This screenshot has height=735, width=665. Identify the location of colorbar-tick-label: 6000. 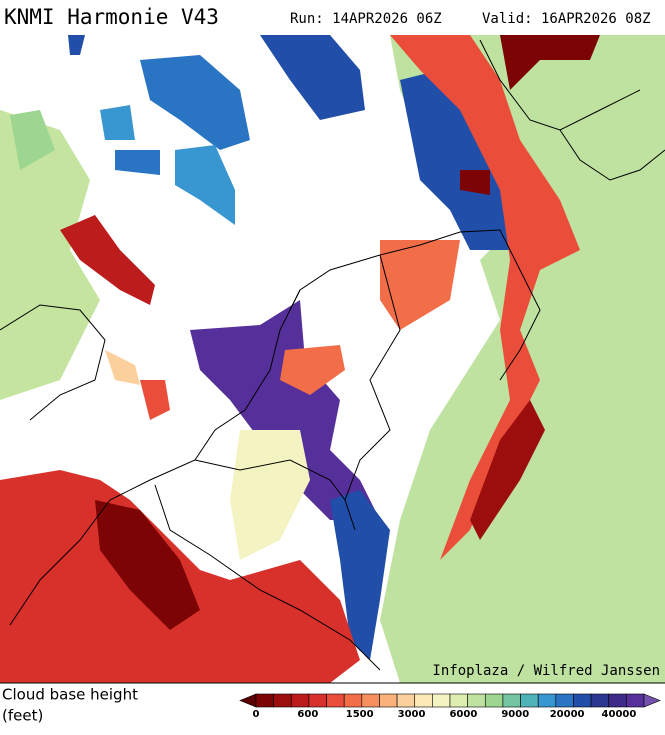
(463, 714).